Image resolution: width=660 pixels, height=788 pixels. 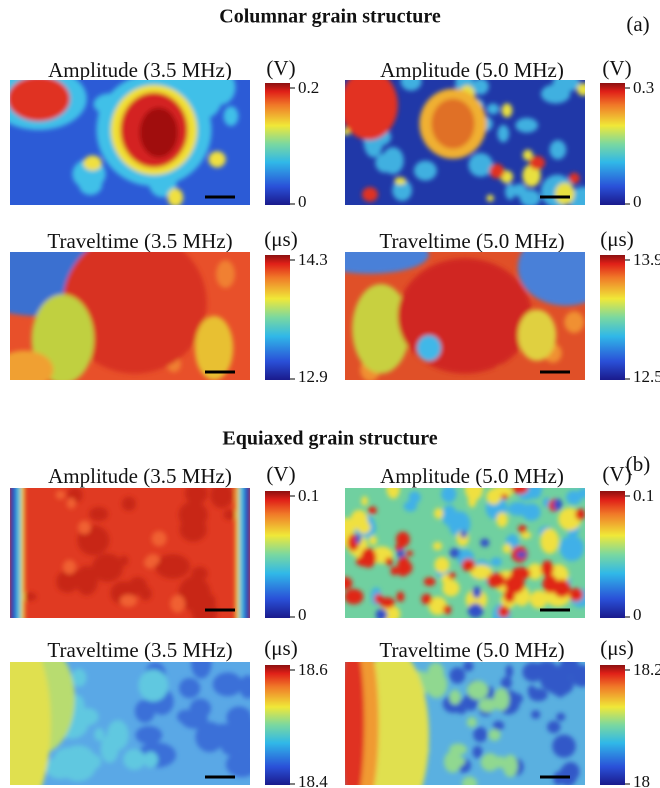 I want to click on colorbar-max: 18.6, so click(x=313, y=669).